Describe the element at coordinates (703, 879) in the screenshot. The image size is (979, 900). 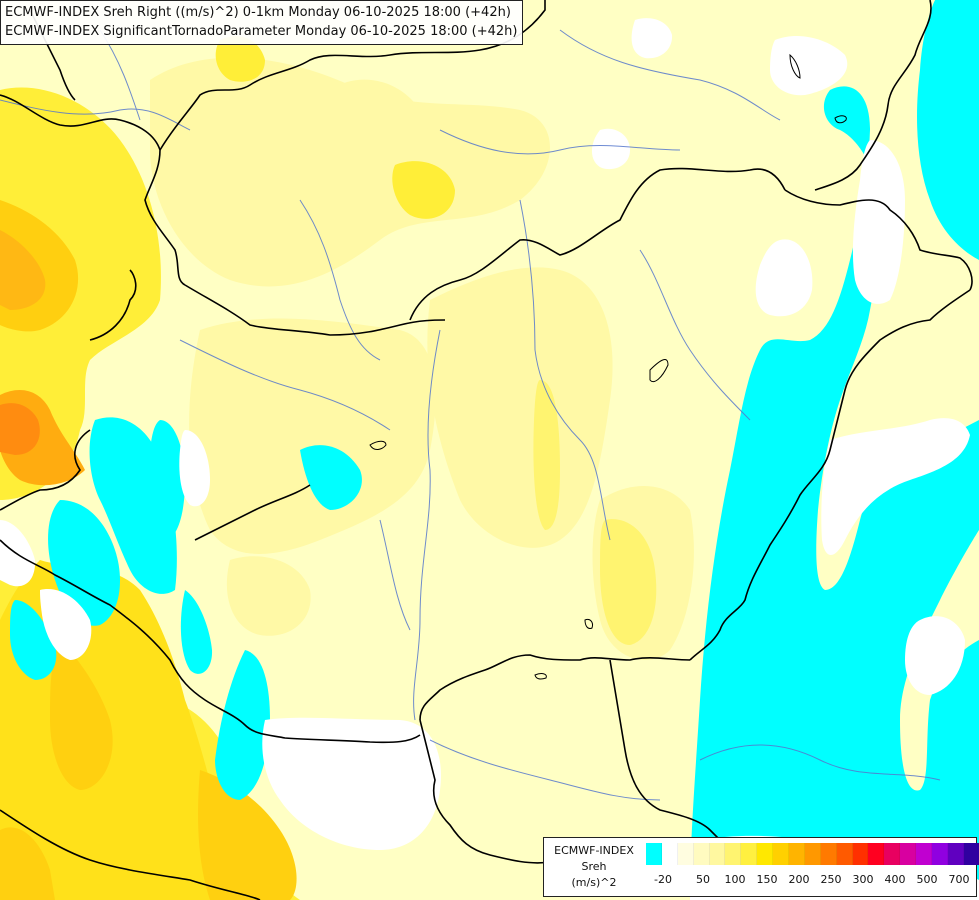
I see `legend-tick-label: 50` at that location.